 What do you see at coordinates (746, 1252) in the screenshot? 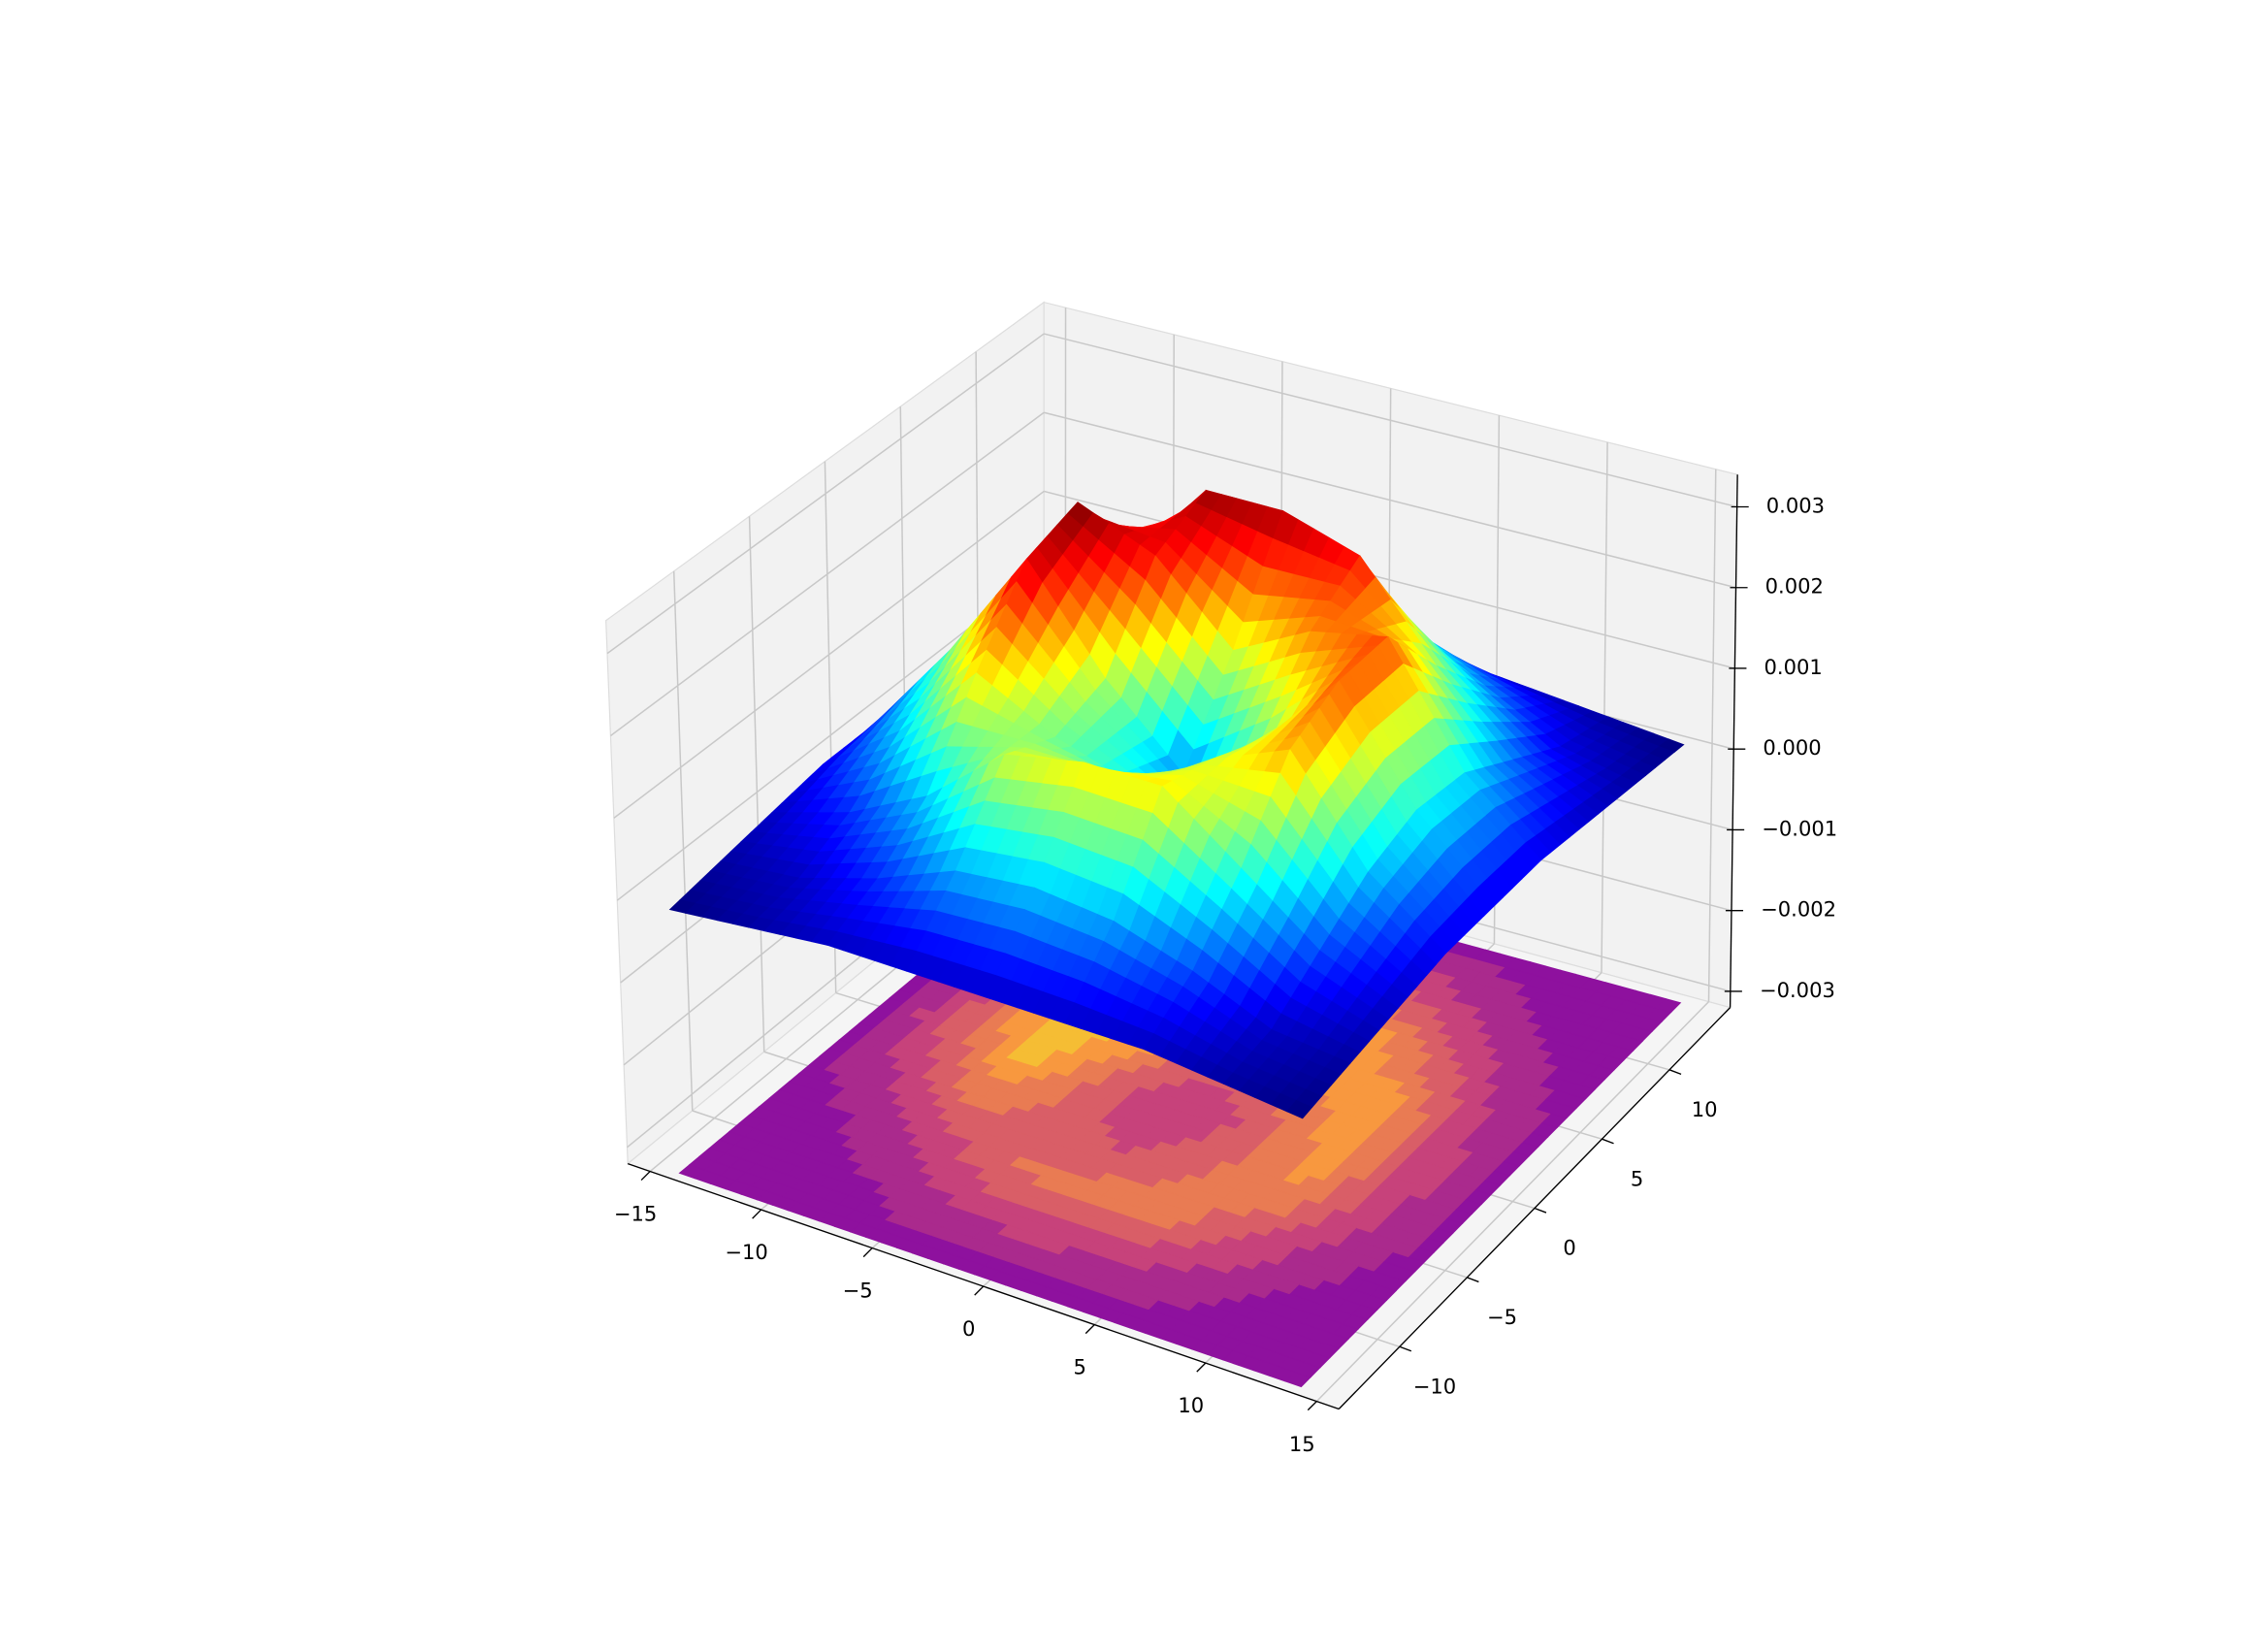
I see `x-tick-label: −10` at bounding box center [746, 1252].